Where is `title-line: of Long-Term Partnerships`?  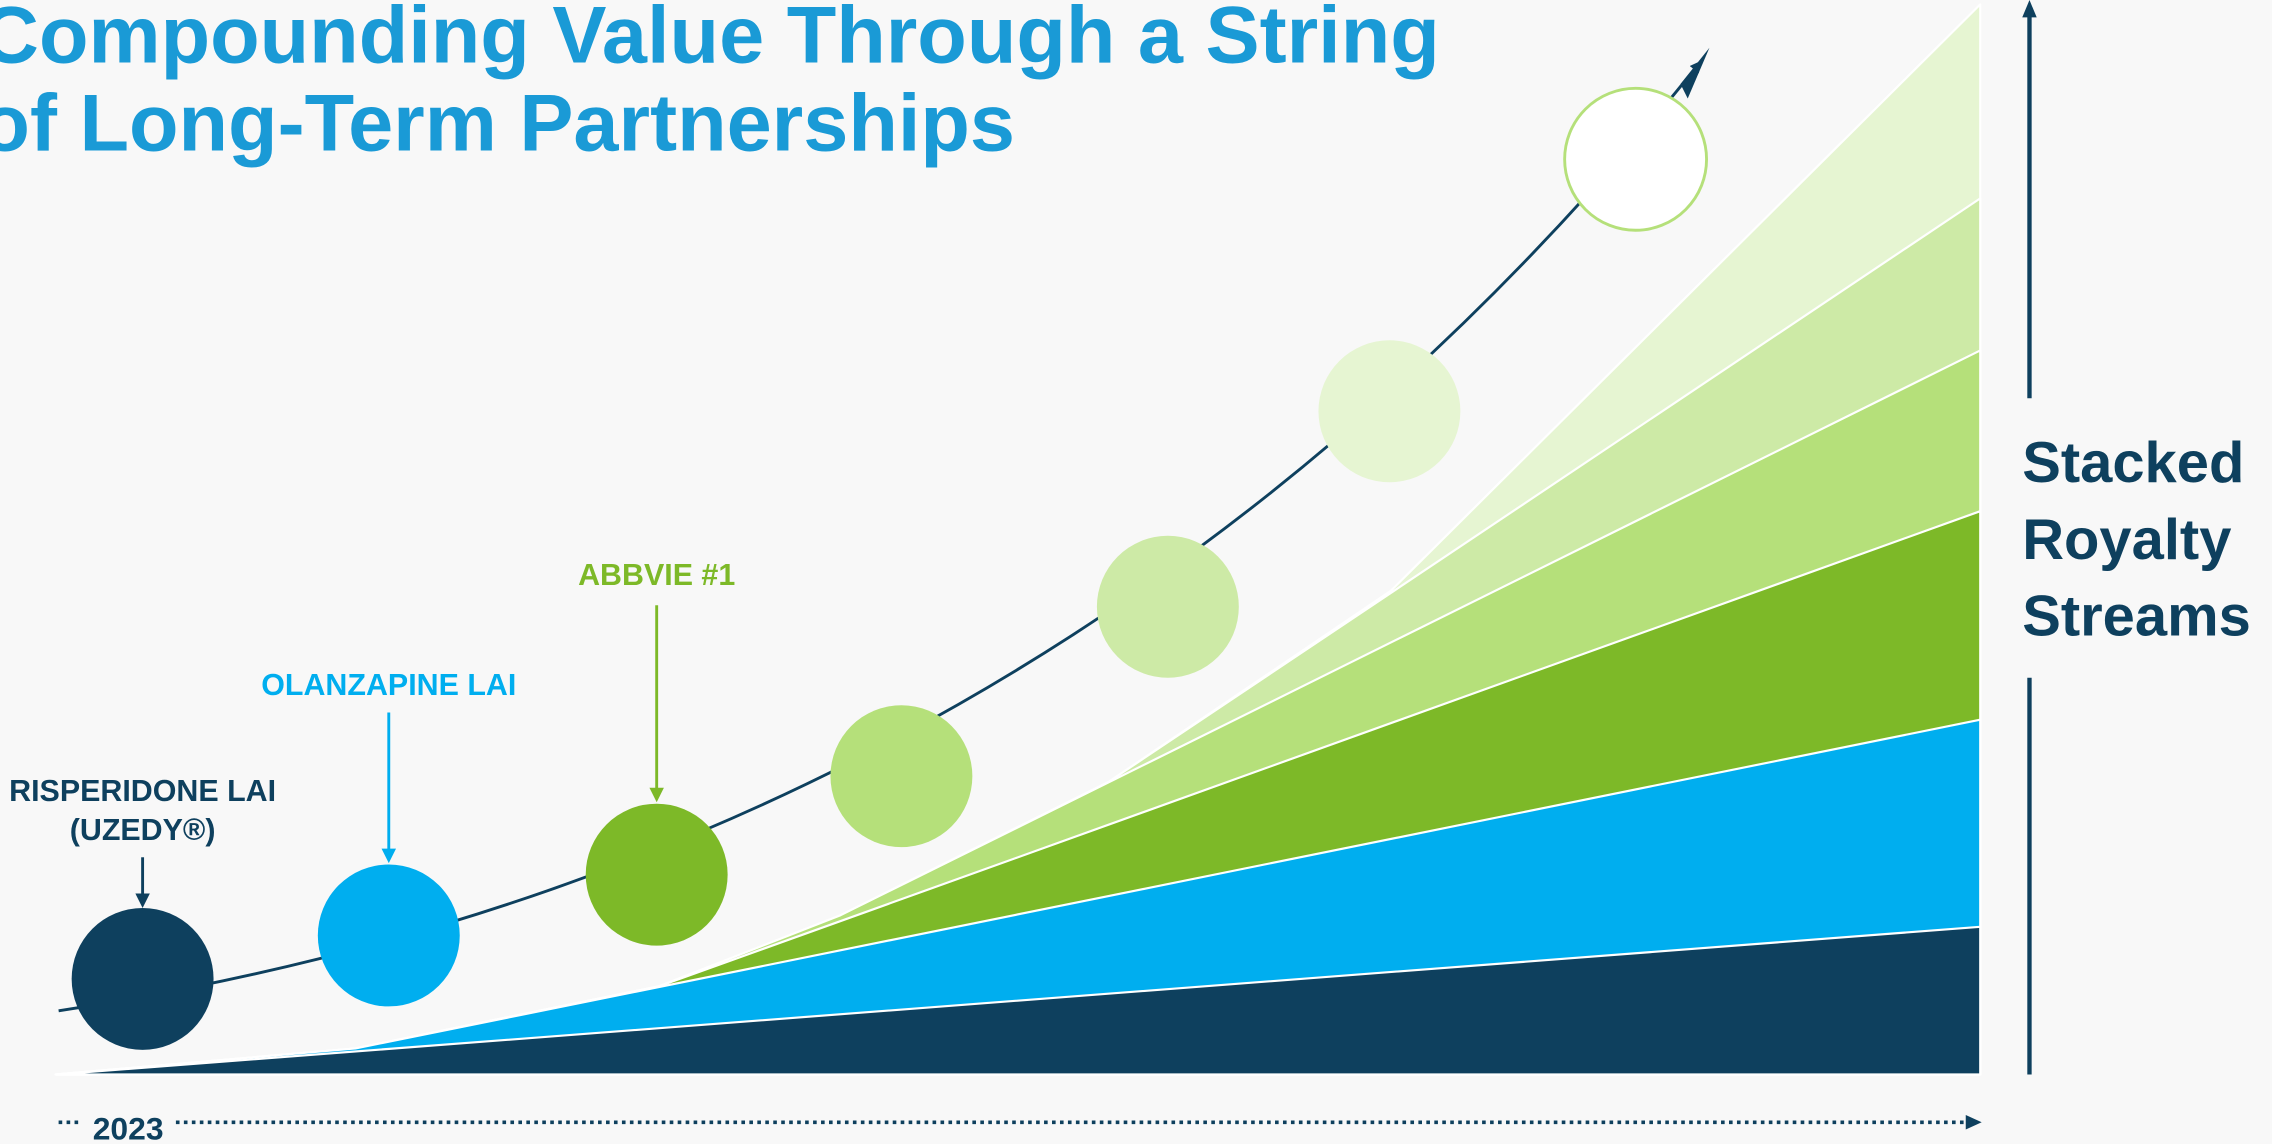 title-line: of Long-Term Partnerships is located at coordinates (507, 124).